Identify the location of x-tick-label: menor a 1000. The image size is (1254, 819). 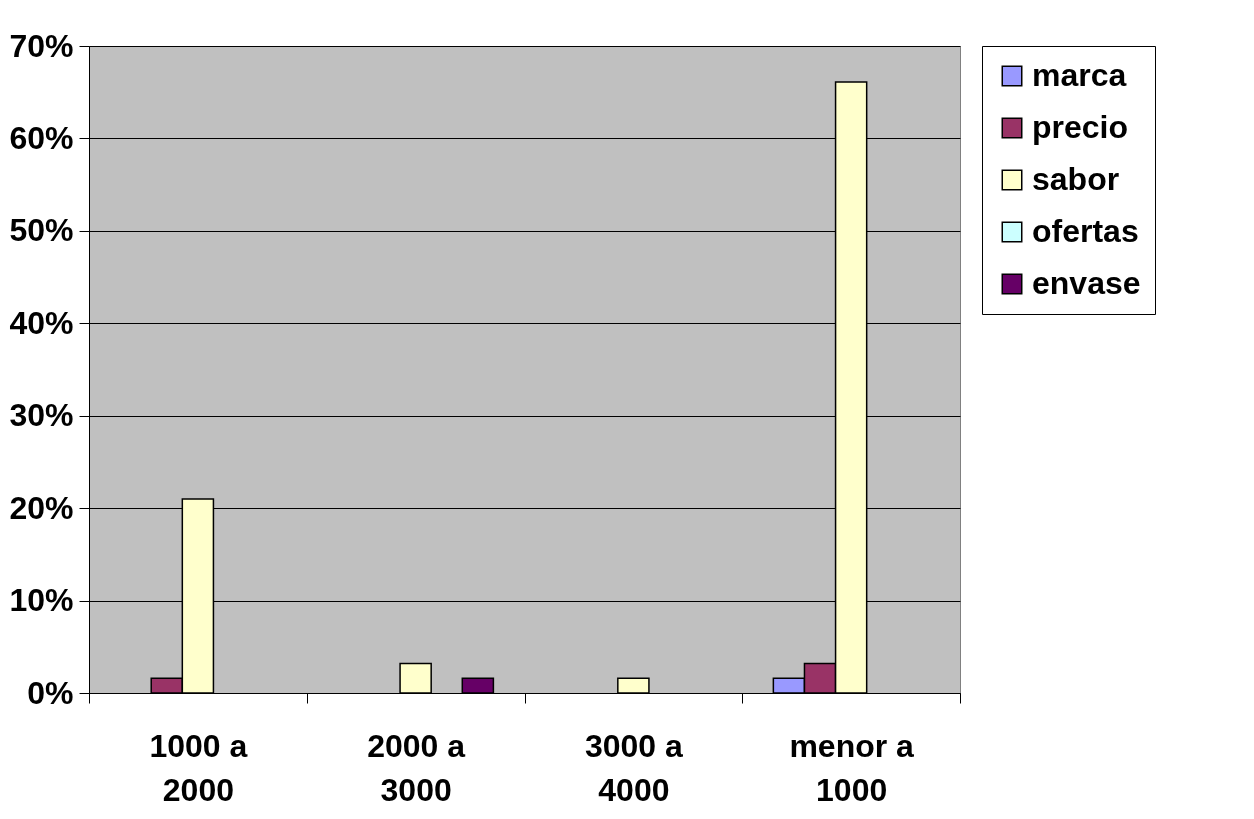
(852, 767).